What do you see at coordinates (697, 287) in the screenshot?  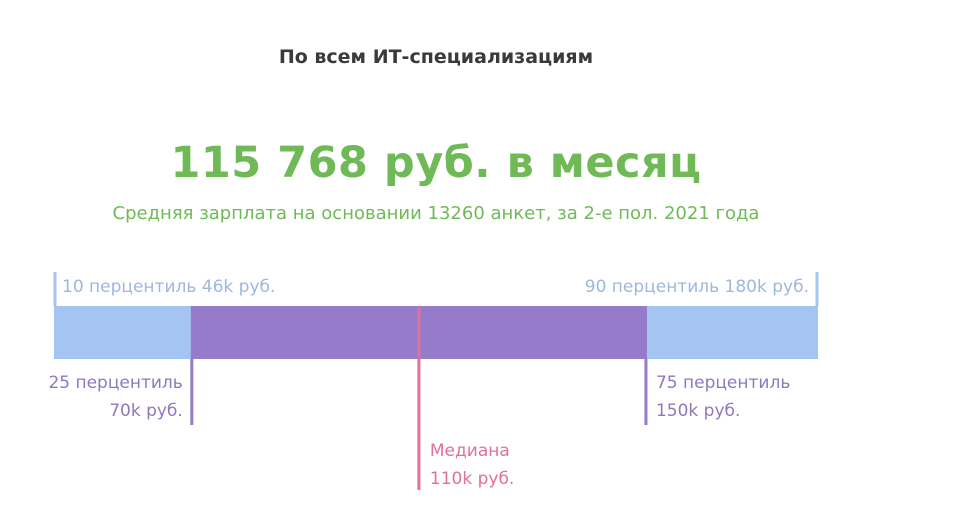 I see `p90-label: 90 перцентиль 180k руб.` at bounding box center [697, 287].